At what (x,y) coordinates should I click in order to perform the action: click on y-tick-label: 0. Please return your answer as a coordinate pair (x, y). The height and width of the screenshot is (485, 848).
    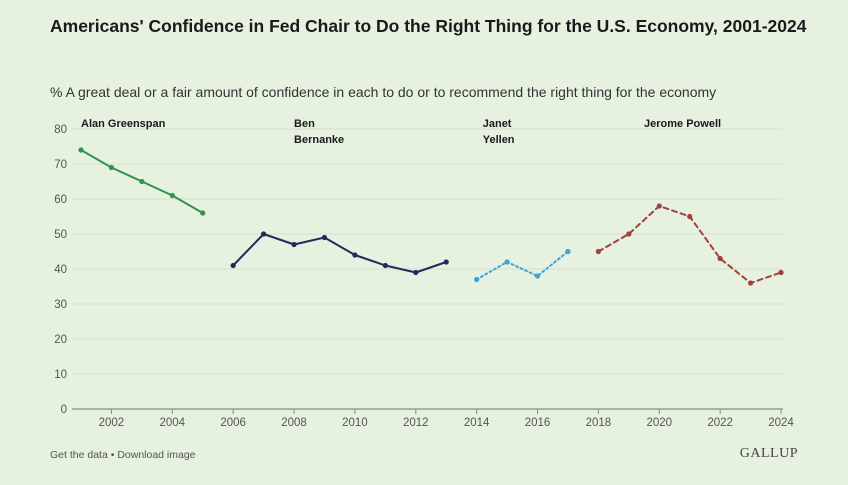
    Looking at the image, I should click on (64, 410).